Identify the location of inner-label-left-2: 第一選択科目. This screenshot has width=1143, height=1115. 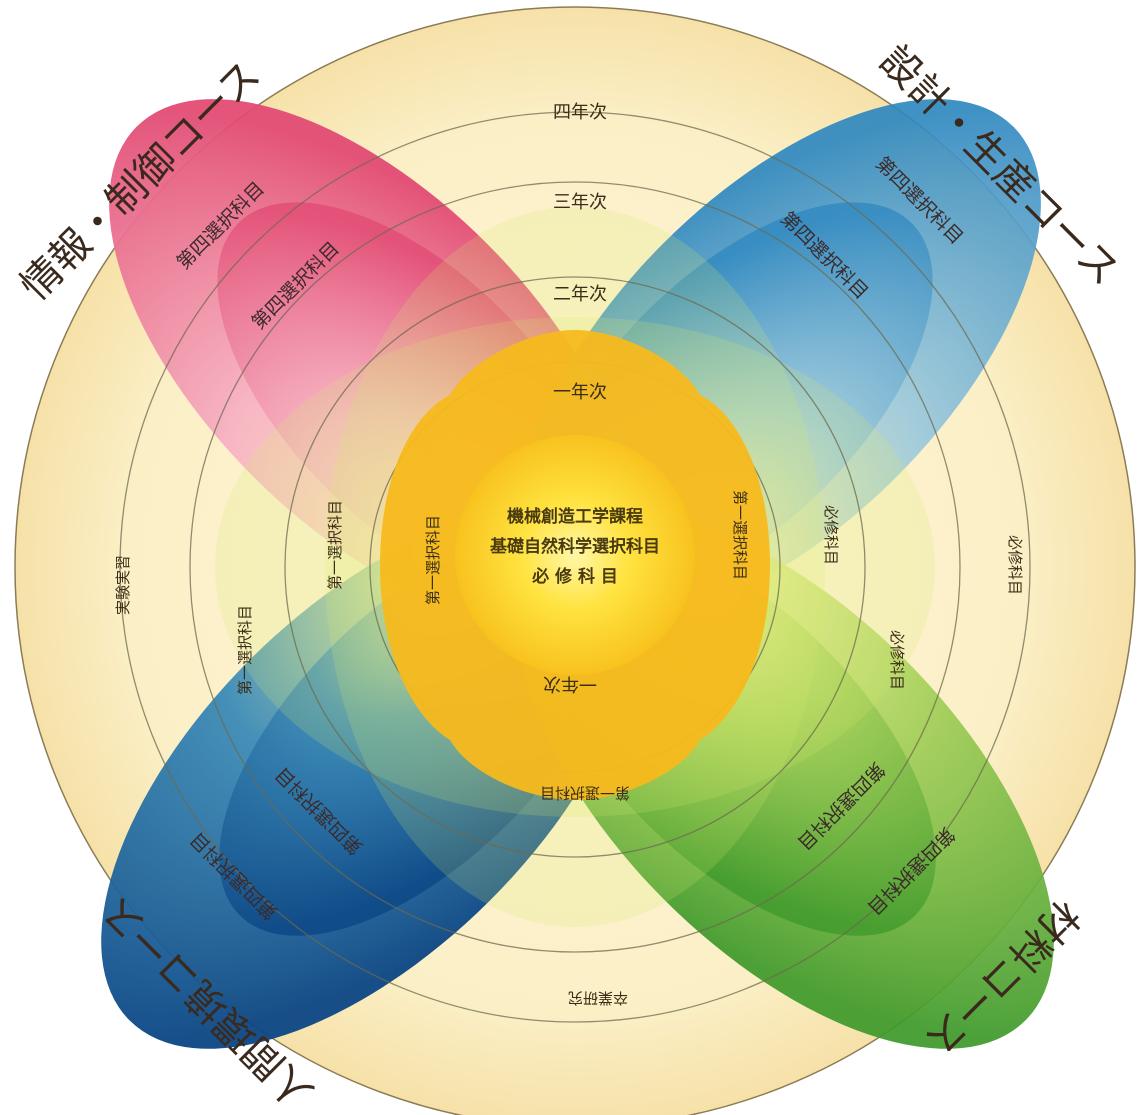
(335, 545).